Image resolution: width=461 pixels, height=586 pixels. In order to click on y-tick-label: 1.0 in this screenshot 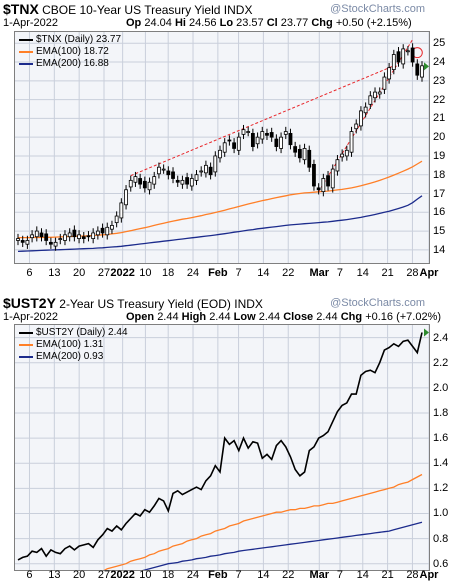, I will do `click(441, 513)`.